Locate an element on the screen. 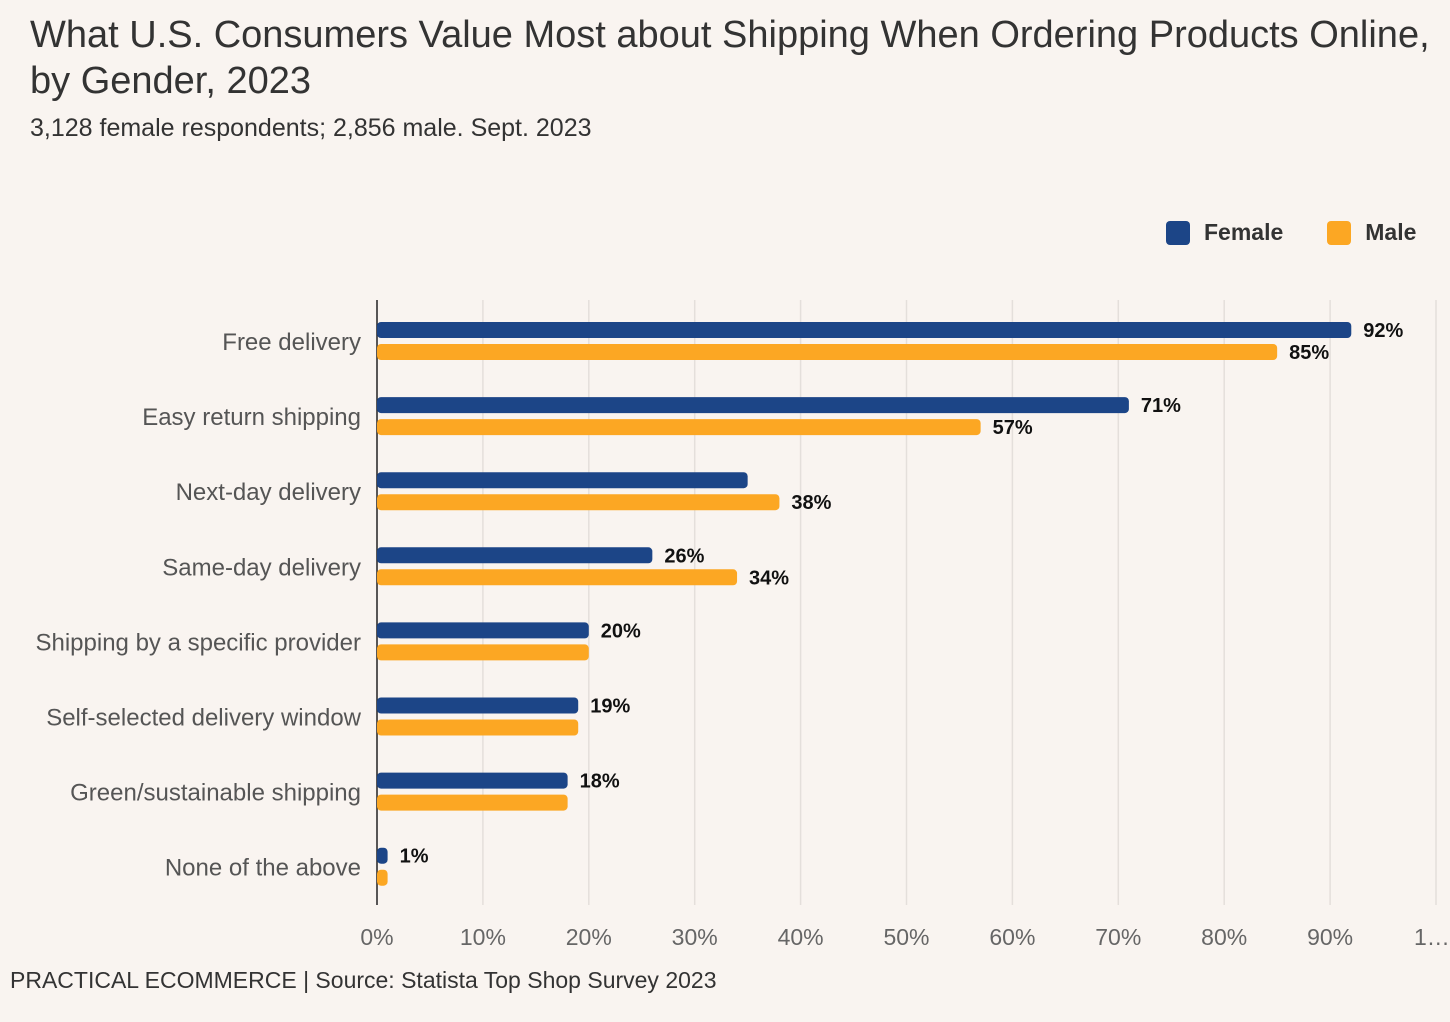 Image resolution: width=1450 pixels, height=1022 pixels. x-tick-label: 90% is located at coordinates (1330, 937).